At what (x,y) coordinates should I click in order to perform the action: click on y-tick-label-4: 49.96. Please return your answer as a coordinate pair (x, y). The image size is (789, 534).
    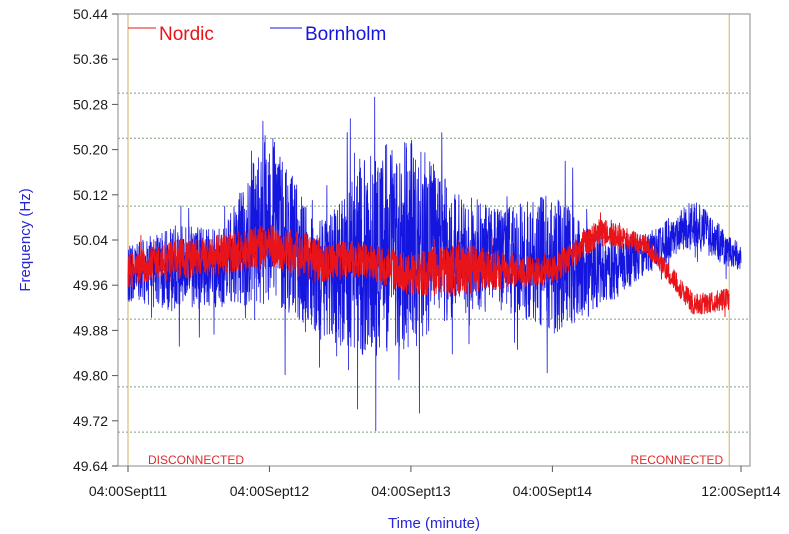
    Looking at the image, I should click on (90, 285).